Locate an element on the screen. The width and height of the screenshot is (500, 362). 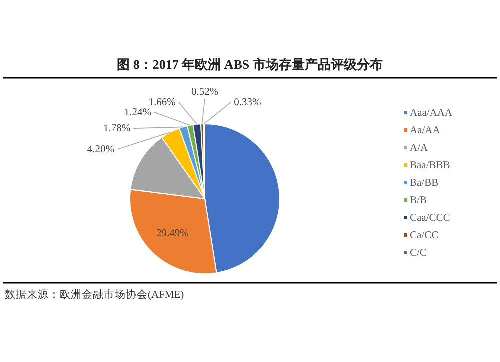
data-label: 0.52% is located at coordinates (205, 92).